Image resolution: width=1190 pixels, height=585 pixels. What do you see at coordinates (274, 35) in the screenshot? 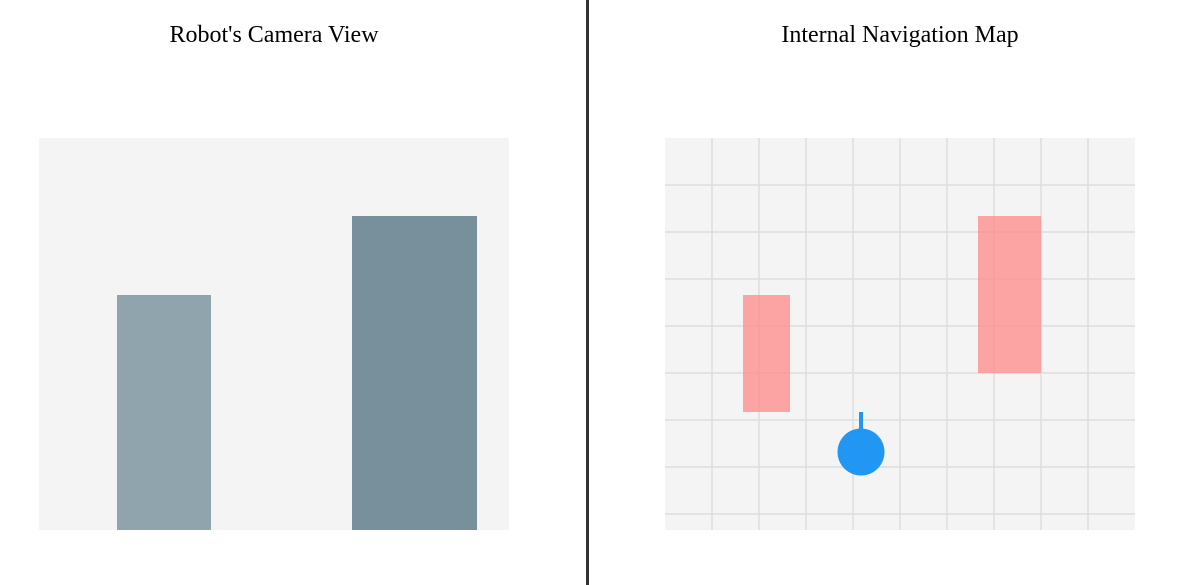
I see `camera-view-title: Robot's Camera View` at bounding box center [274, 35].